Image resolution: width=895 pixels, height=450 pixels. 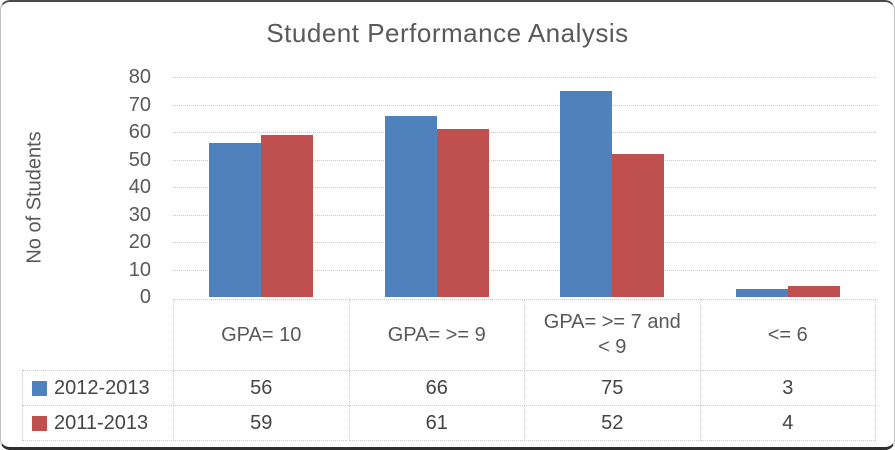 I want to click on legend-item-2011-2013: 2011-2013, so click(x=98, y=423).